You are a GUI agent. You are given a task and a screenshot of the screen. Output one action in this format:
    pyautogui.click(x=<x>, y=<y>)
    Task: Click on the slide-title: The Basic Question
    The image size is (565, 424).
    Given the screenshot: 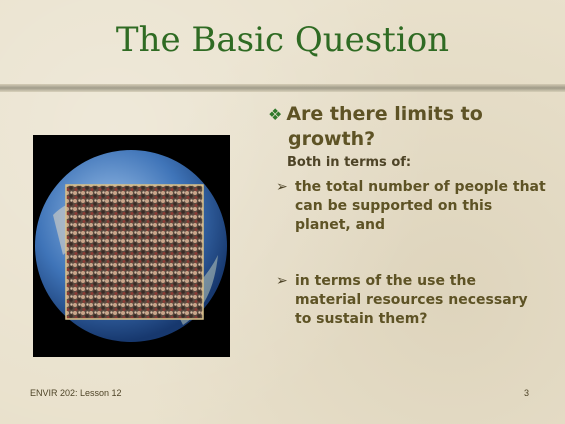 What is the action you would take?
    pyautogui.click(x=282, y=40)
    